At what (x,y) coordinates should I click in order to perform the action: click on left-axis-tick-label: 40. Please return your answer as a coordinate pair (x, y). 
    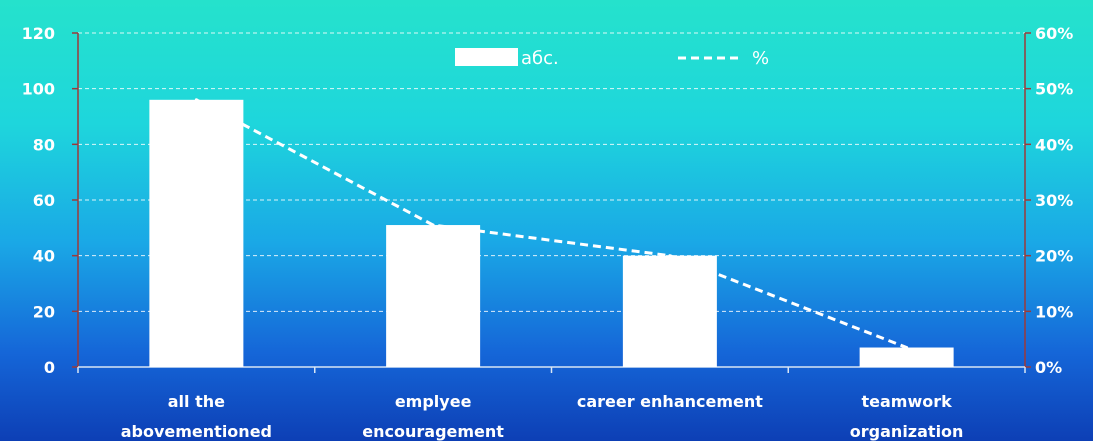
    Looking at the image, I should click on (44, 256).